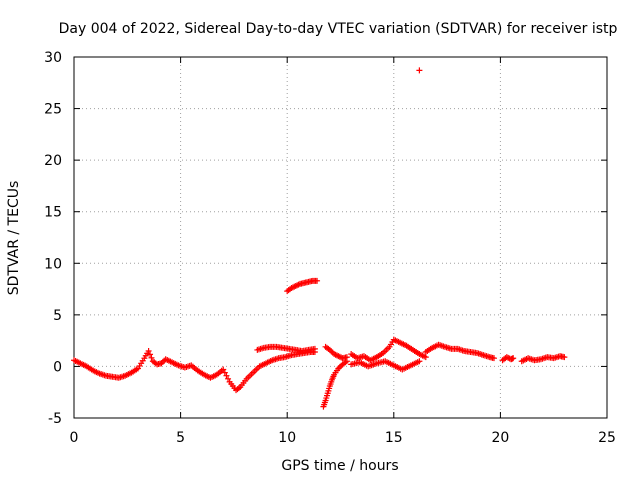 Image resolution: width=640 pixels, height=480 pixels. Describe the element at coordinates (500, 438) in the screenshot. I see `x-tick-label: 20` at that location.